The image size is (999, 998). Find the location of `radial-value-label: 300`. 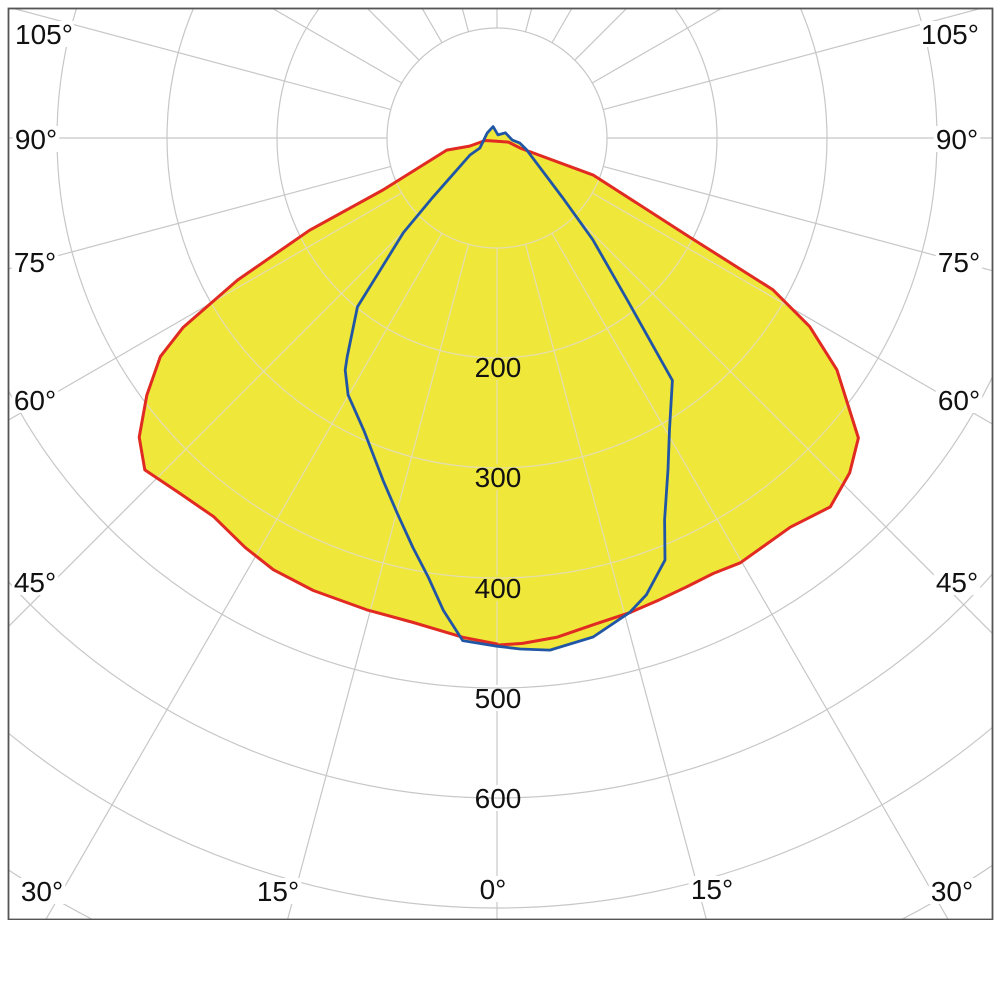

radial-value-label: 300 is located at coordinates (498, 477).